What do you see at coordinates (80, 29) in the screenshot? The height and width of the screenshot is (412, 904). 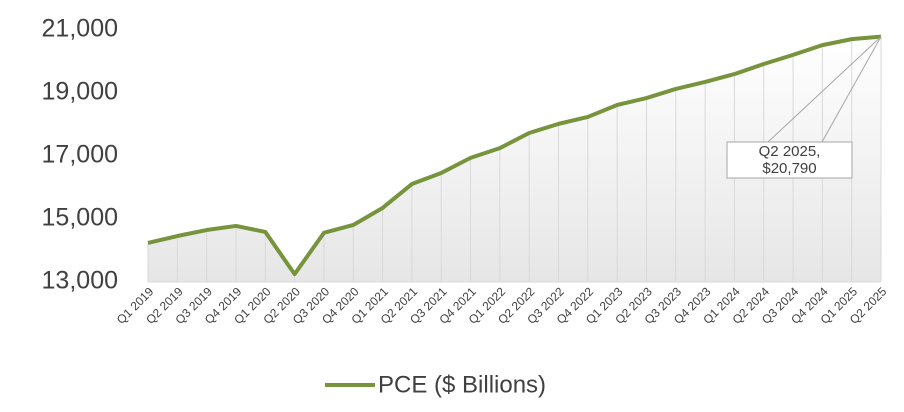 I see `y-tick-label: 21,000` at bounding box center [80, 29].